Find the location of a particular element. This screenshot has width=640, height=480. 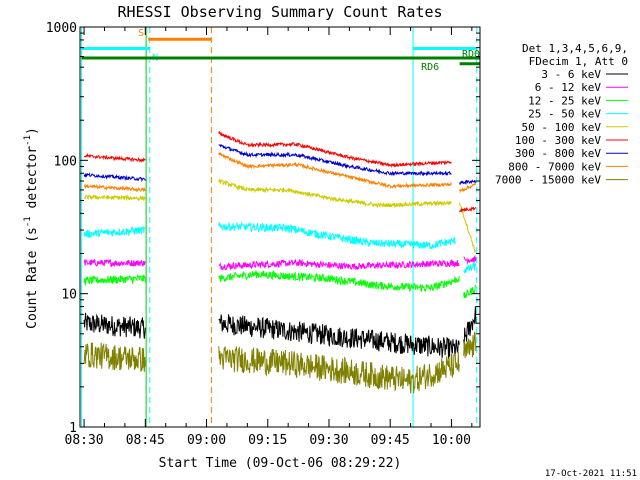

x-tick-label-1: 08:45 is located at coordinates (145, 440).